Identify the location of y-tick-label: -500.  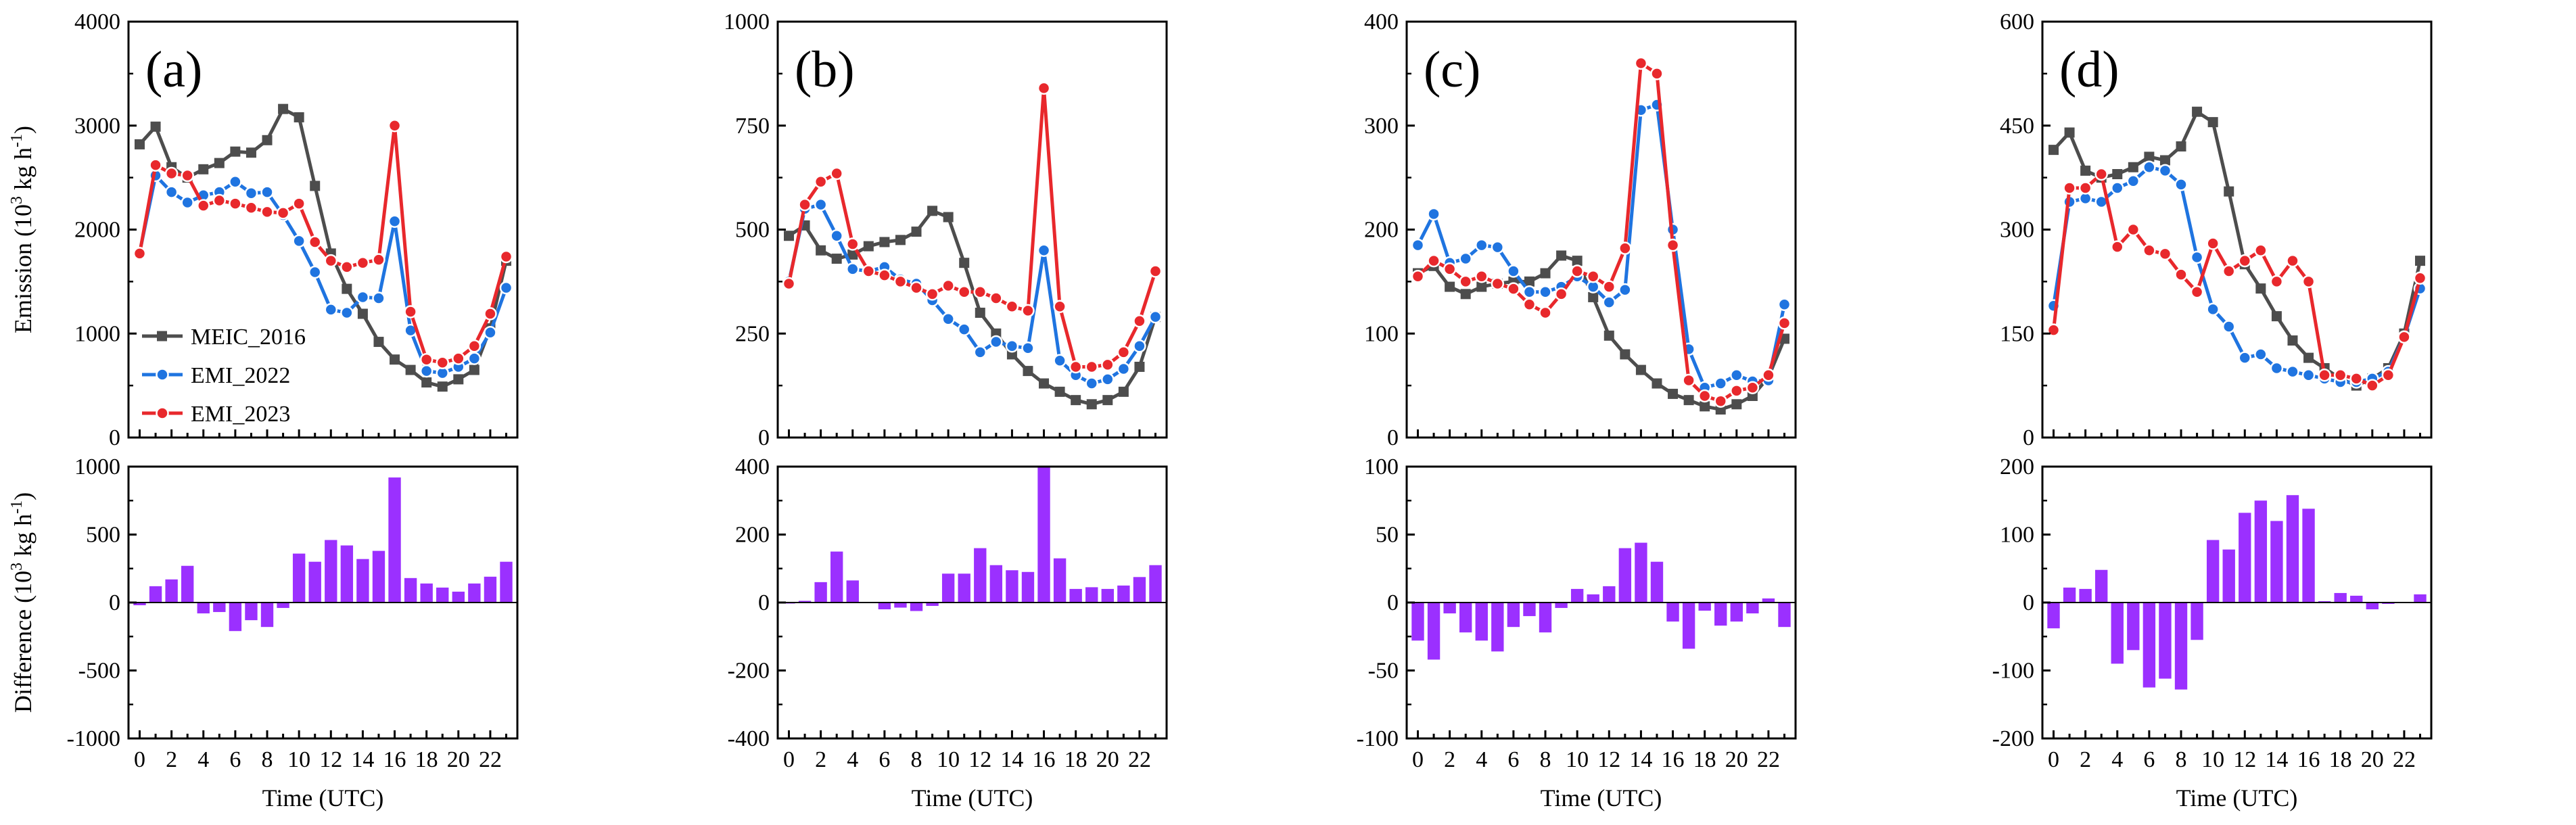
(99, 671).